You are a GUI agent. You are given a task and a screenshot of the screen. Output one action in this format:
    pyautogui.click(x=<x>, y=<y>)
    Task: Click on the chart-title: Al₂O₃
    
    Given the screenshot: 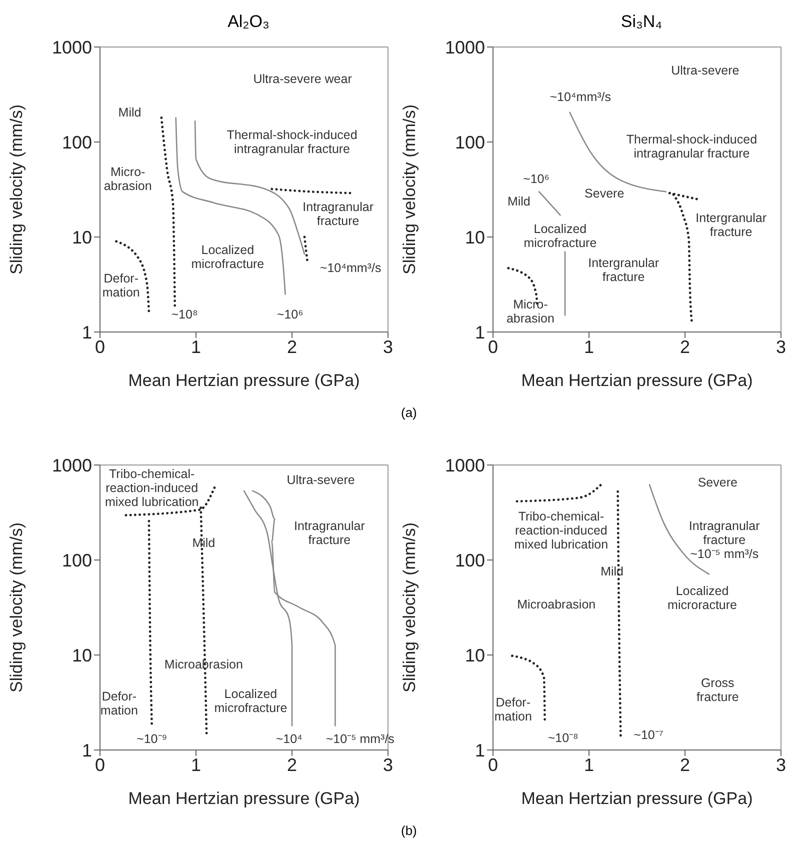 What is the action you would take?
    pyautogui.click(x=248, y=22)
    